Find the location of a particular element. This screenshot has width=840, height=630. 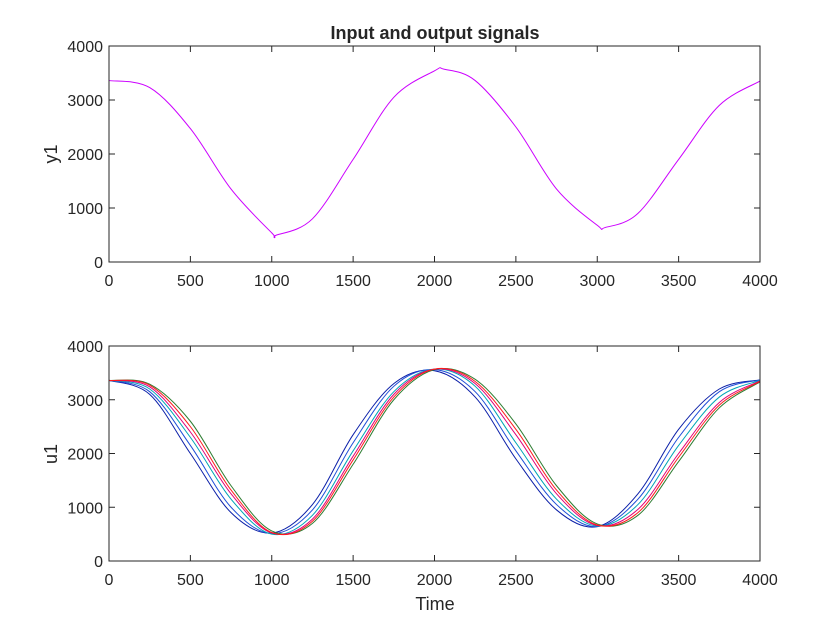

bottom-x-tick-label: 1000 is located at coordinates (272, 580).